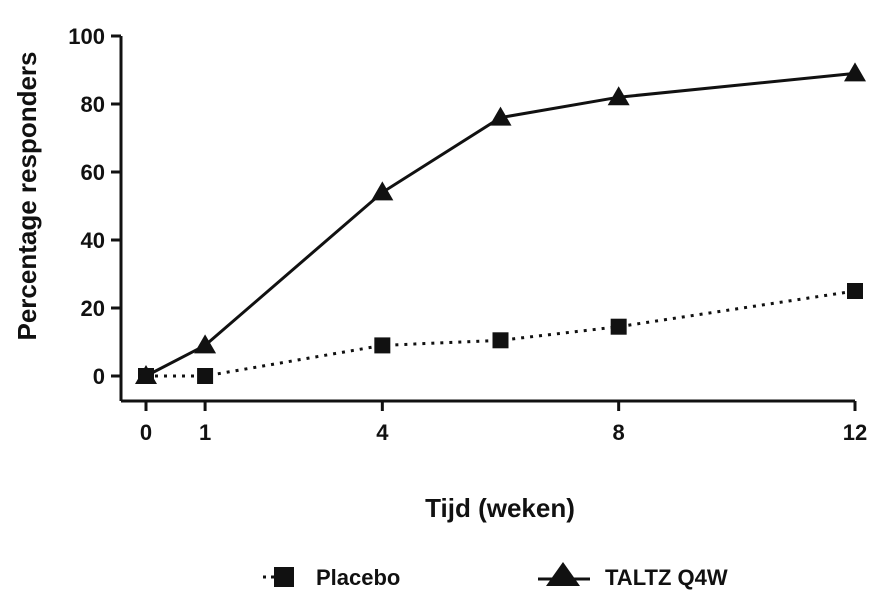  Describe the element at coordinates (563, 574) in the screenshot. I see `legend-taltz-marker` at that location.